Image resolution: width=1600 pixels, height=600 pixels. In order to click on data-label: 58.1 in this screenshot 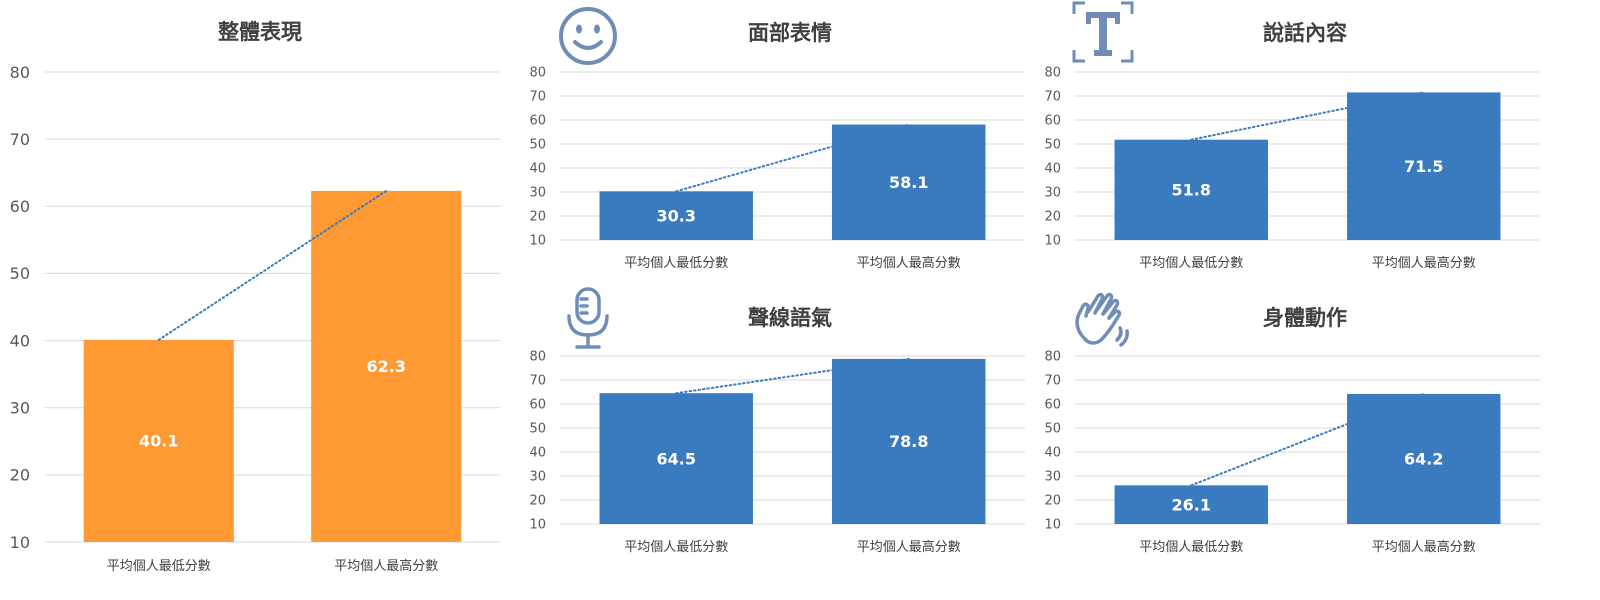, I will do `click(908, 182)`.